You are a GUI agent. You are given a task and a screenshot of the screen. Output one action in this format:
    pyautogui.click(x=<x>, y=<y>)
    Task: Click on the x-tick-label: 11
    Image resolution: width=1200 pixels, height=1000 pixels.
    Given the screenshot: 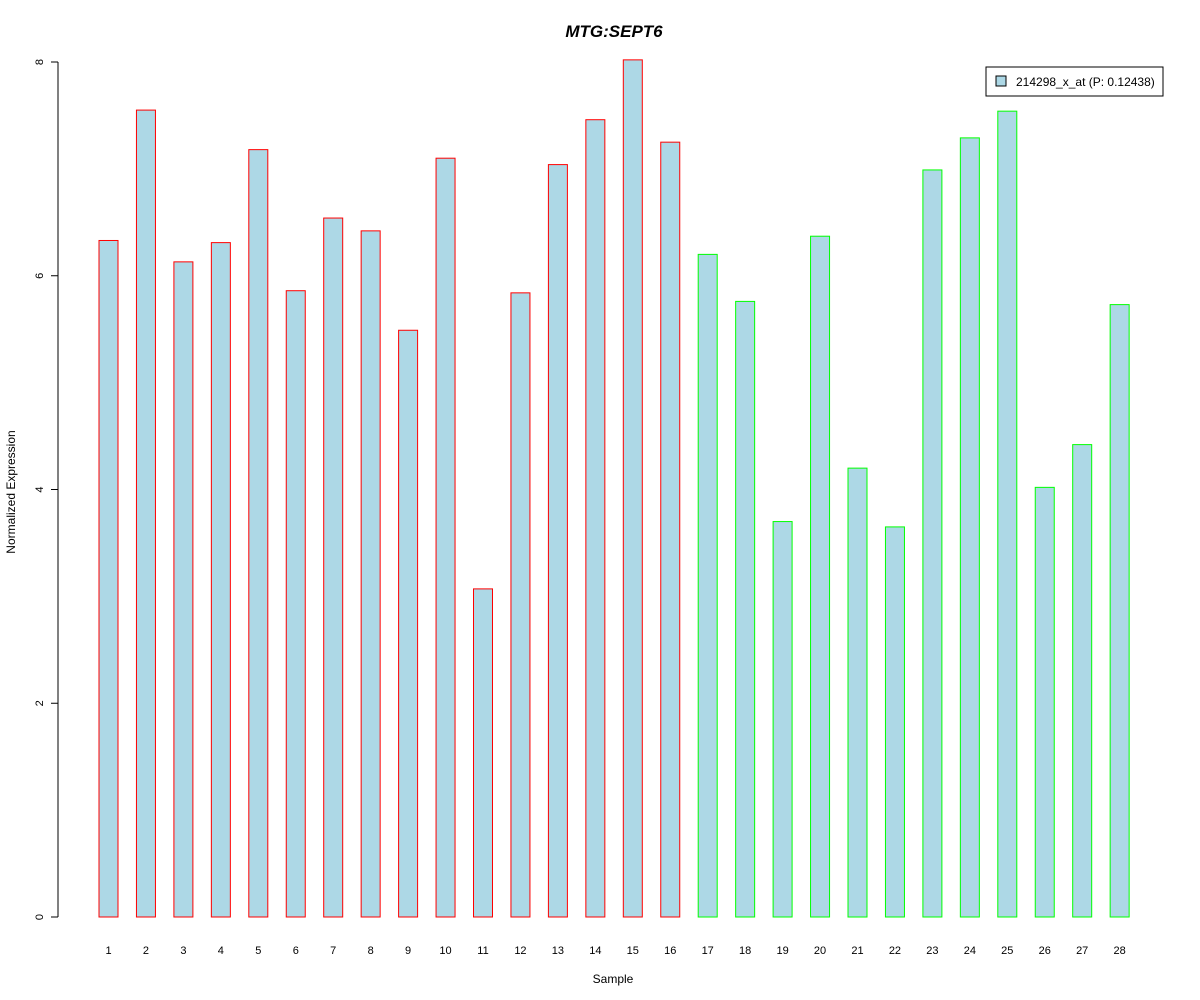 What is the action you would take?
    pyautogui.click(x=482, y=951)
    